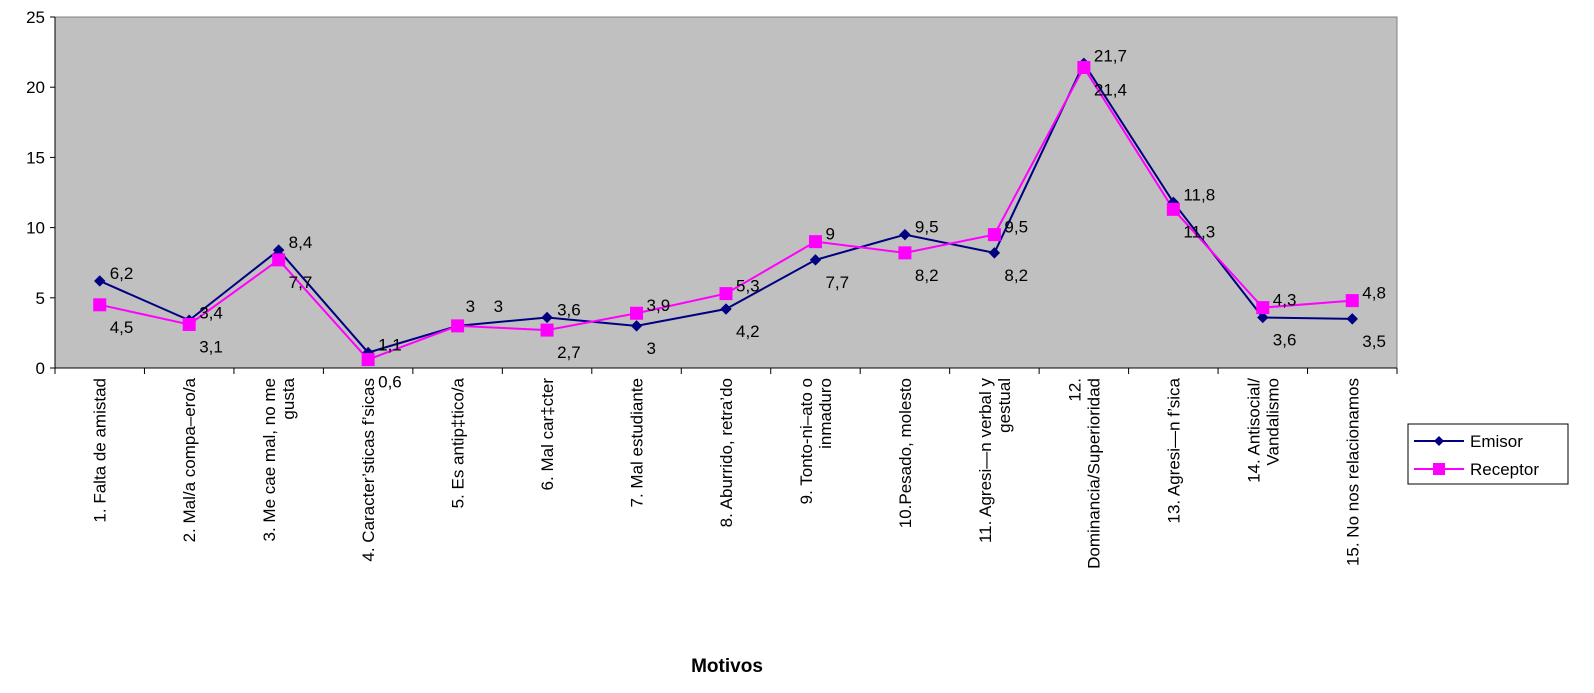 This screenshot has width=1594, height=693. Describe the element at coordinates (829, 234) in the screenshot. I see `data-label-receptor: 9` at that location.